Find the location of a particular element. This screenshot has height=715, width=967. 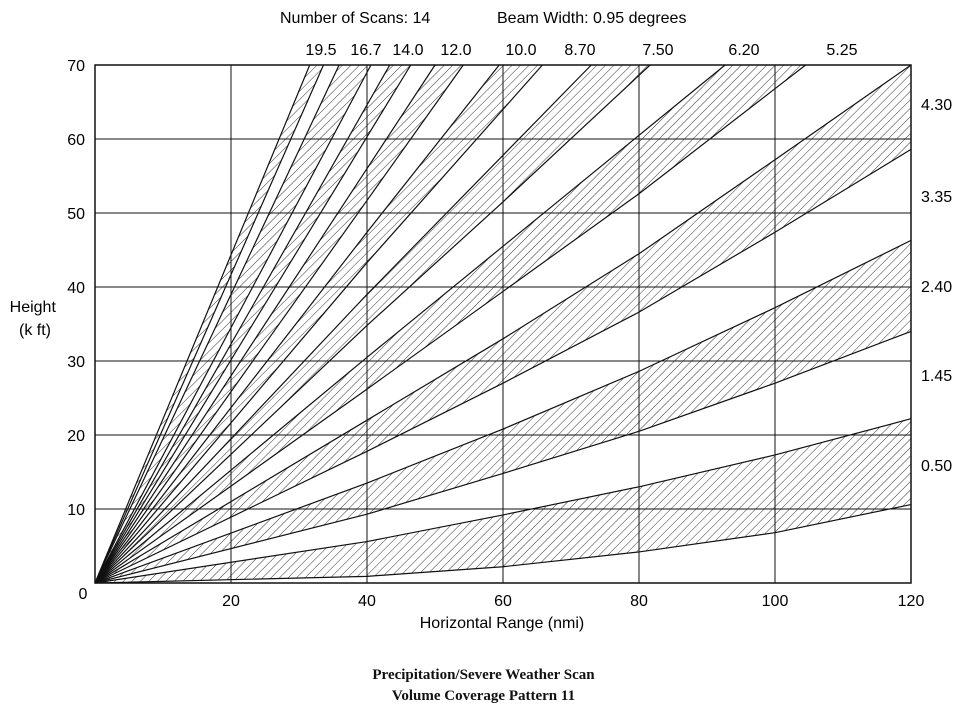

x-tick-labels: 0 20 40 60 80 100 120 is located at coordinates (502, 598).